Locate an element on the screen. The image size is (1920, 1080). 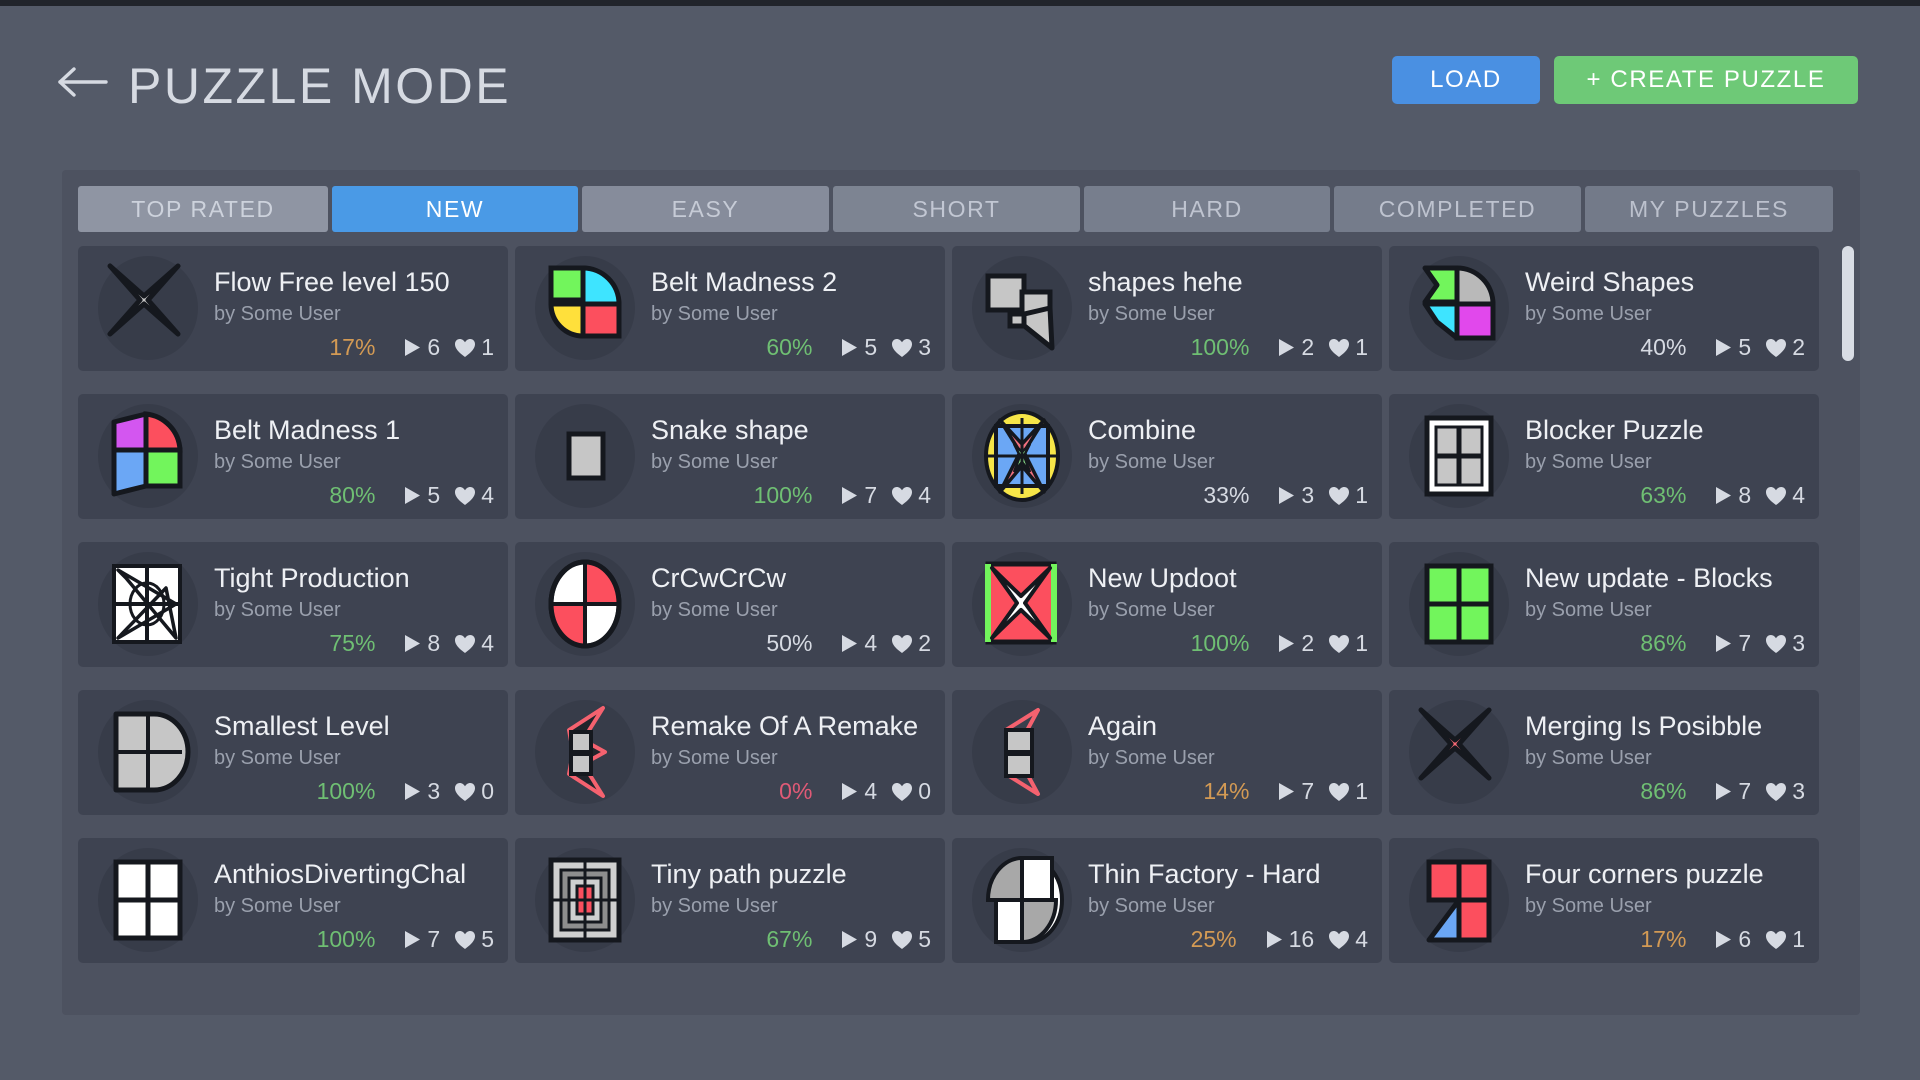
puzzle-card: AnthiosDivertingChal by Some User 100% 7 5 is located at coordinates (293, 900).